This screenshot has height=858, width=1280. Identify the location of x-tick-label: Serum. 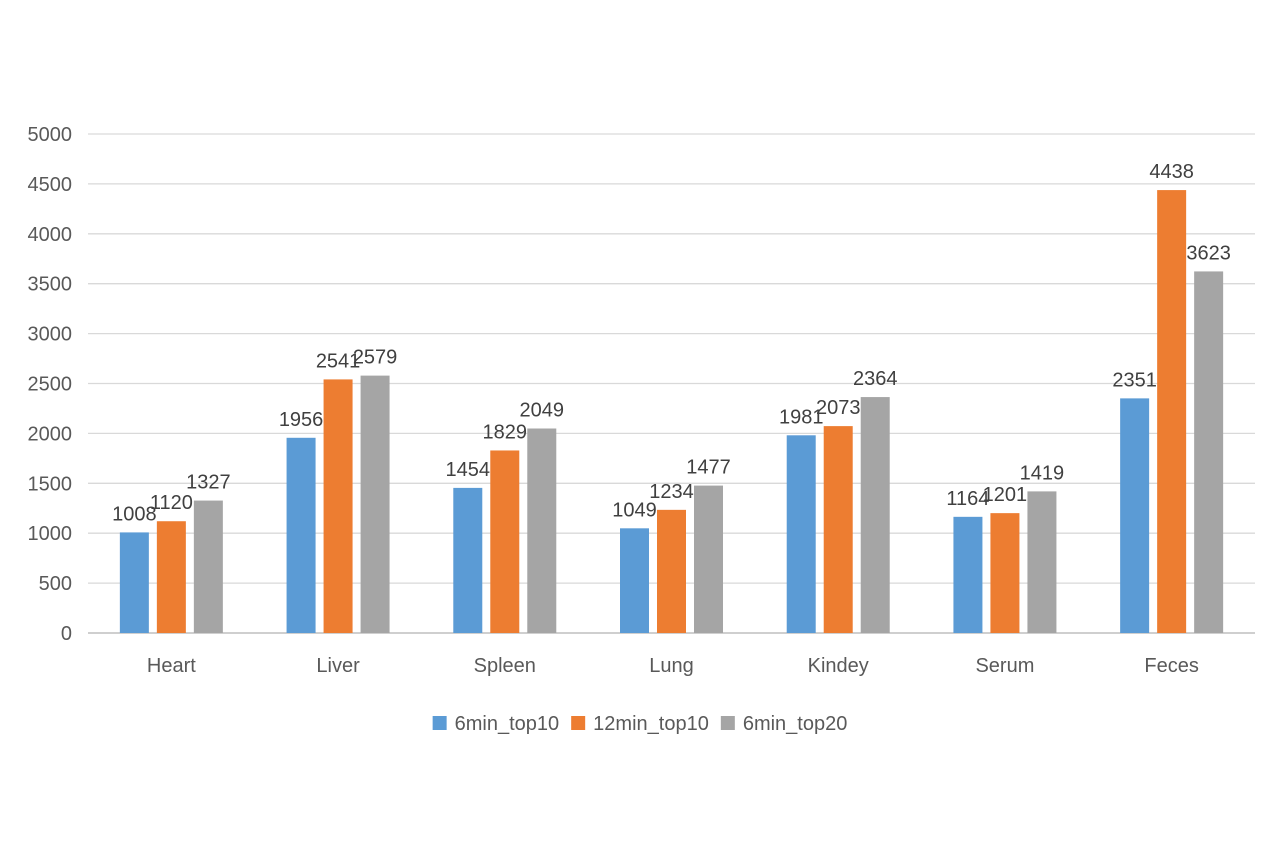
(1004, 666).